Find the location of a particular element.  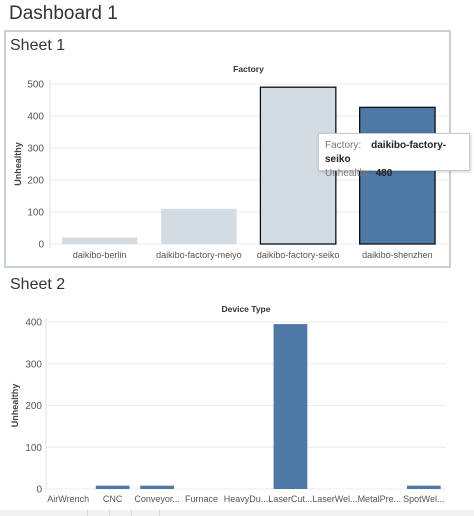

y-tick-label: 500 is located at coordinates (35, 85).